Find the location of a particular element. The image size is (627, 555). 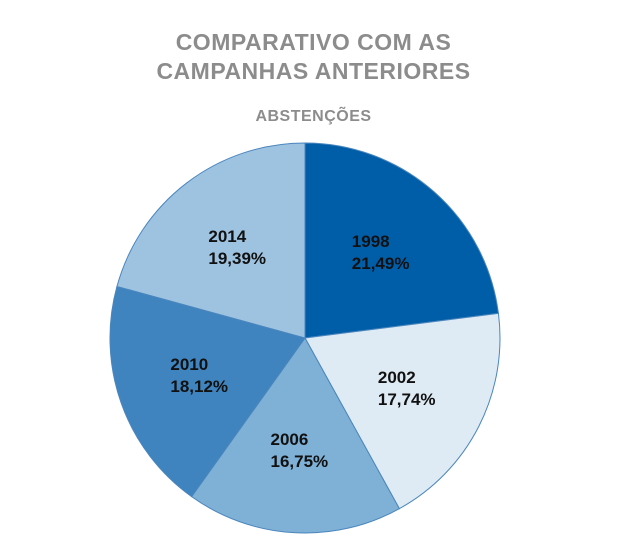

slice-category-label: 2006 is located at coordinates (290, 439).